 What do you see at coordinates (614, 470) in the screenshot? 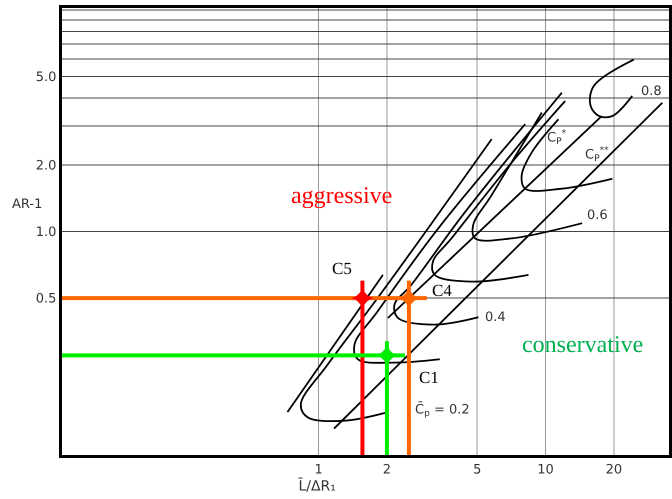
I see `x-tick-label: 20` at bounding box center [614, 470].